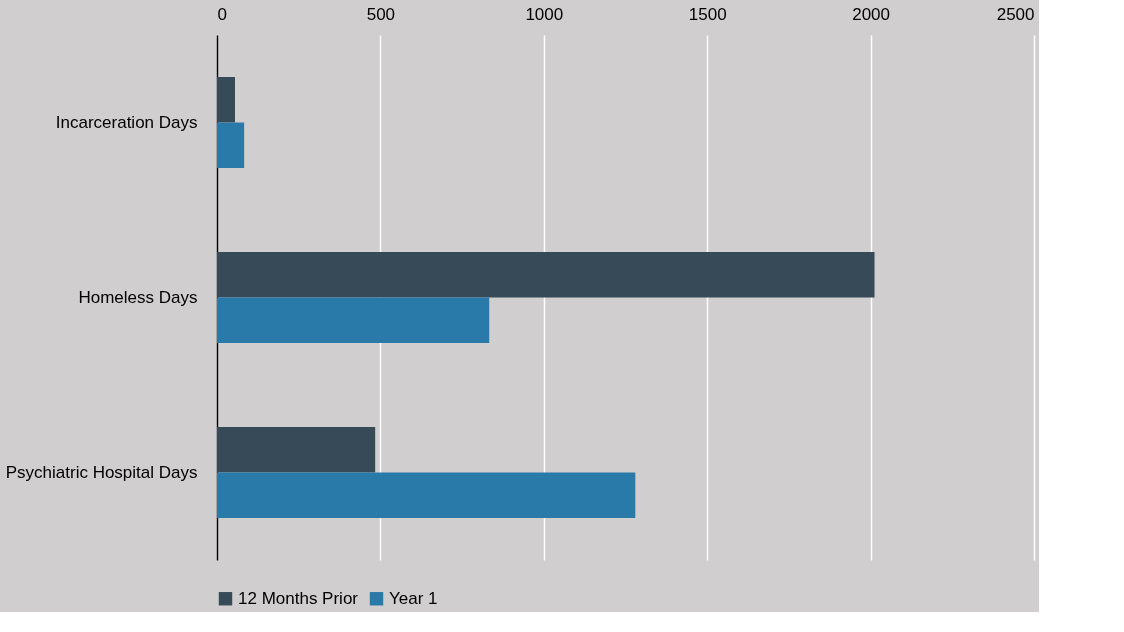  Describe the element at coordinates (101, 472) in the screenshot. I see `y-tick-label: Psychiatric Hospital Days` at that location.